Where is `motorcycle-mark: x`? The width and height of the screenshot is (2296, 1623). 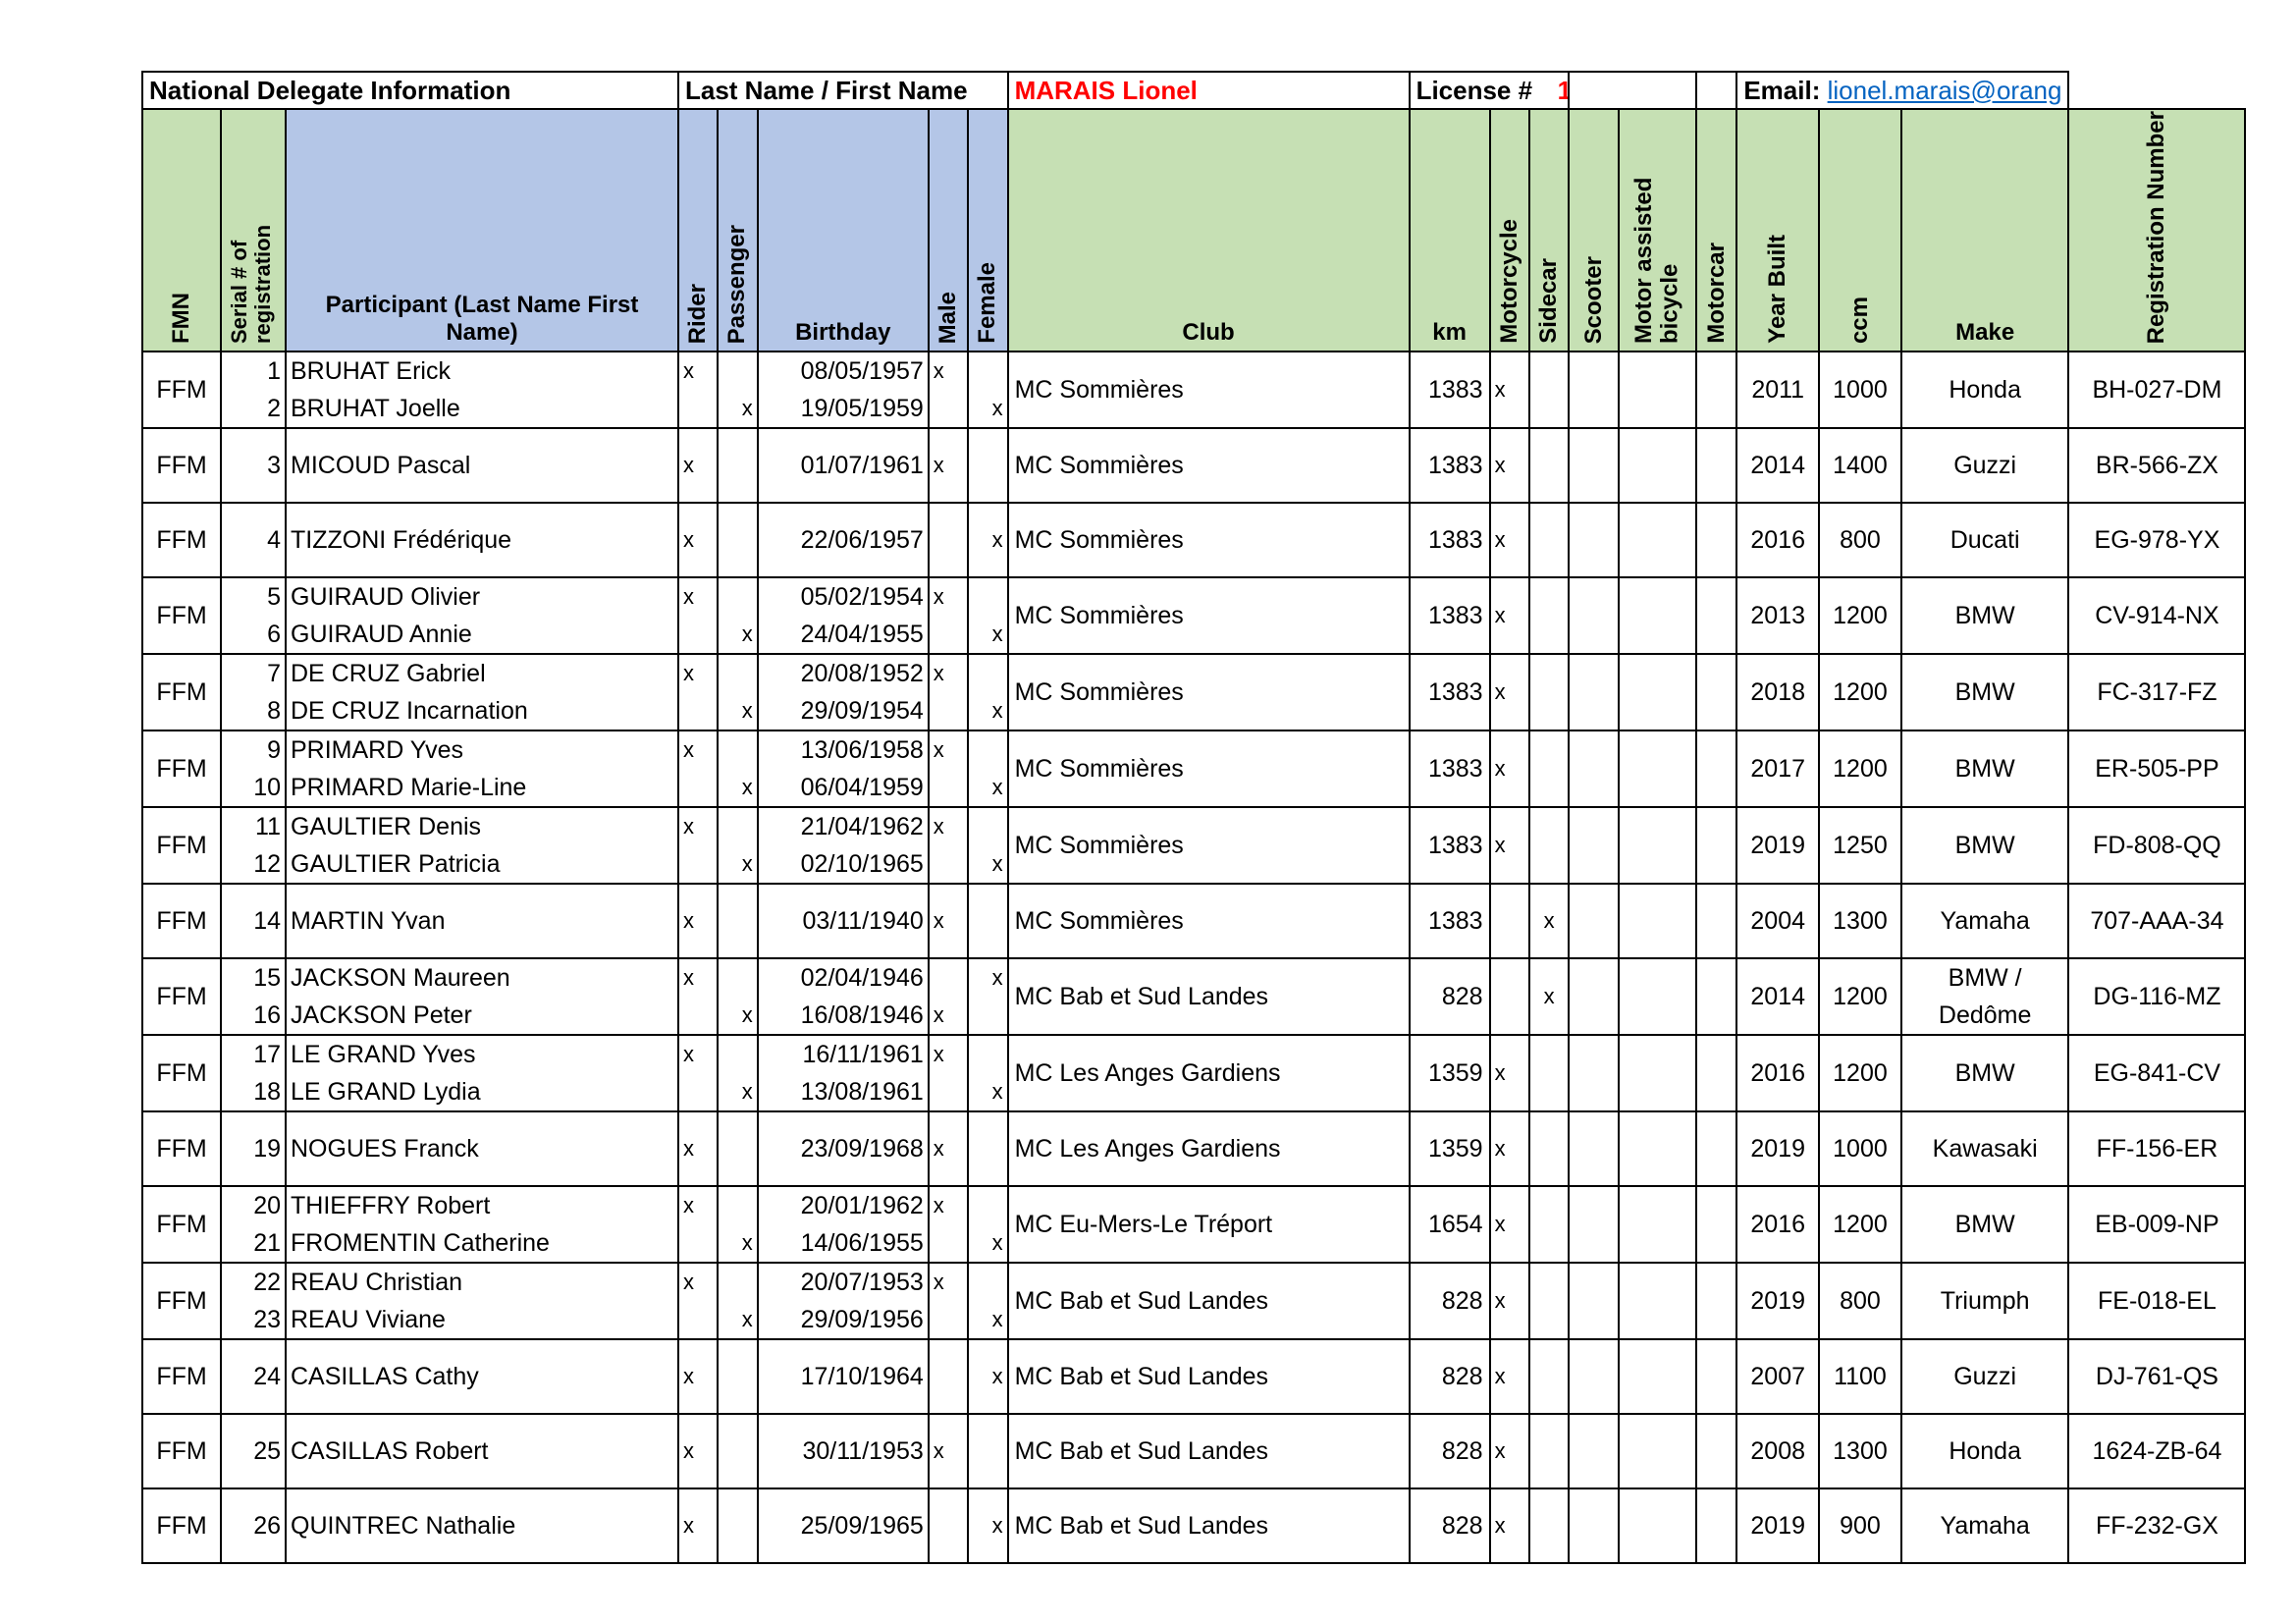
motorcycle-mark: x is located at coordinates (1509, 390).